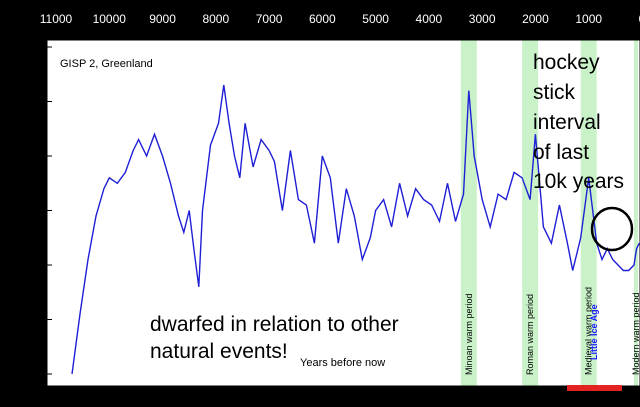  I want to click on hockey-stick-circle, so click(612, 229).